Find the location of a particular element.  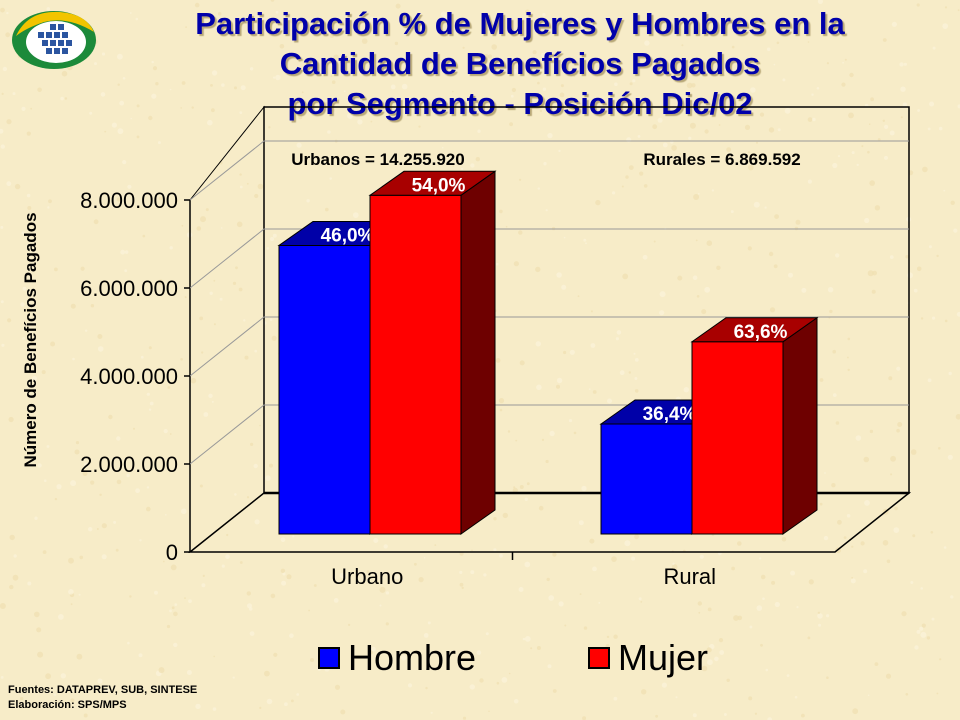

bar is located at coordinates (646, 479).